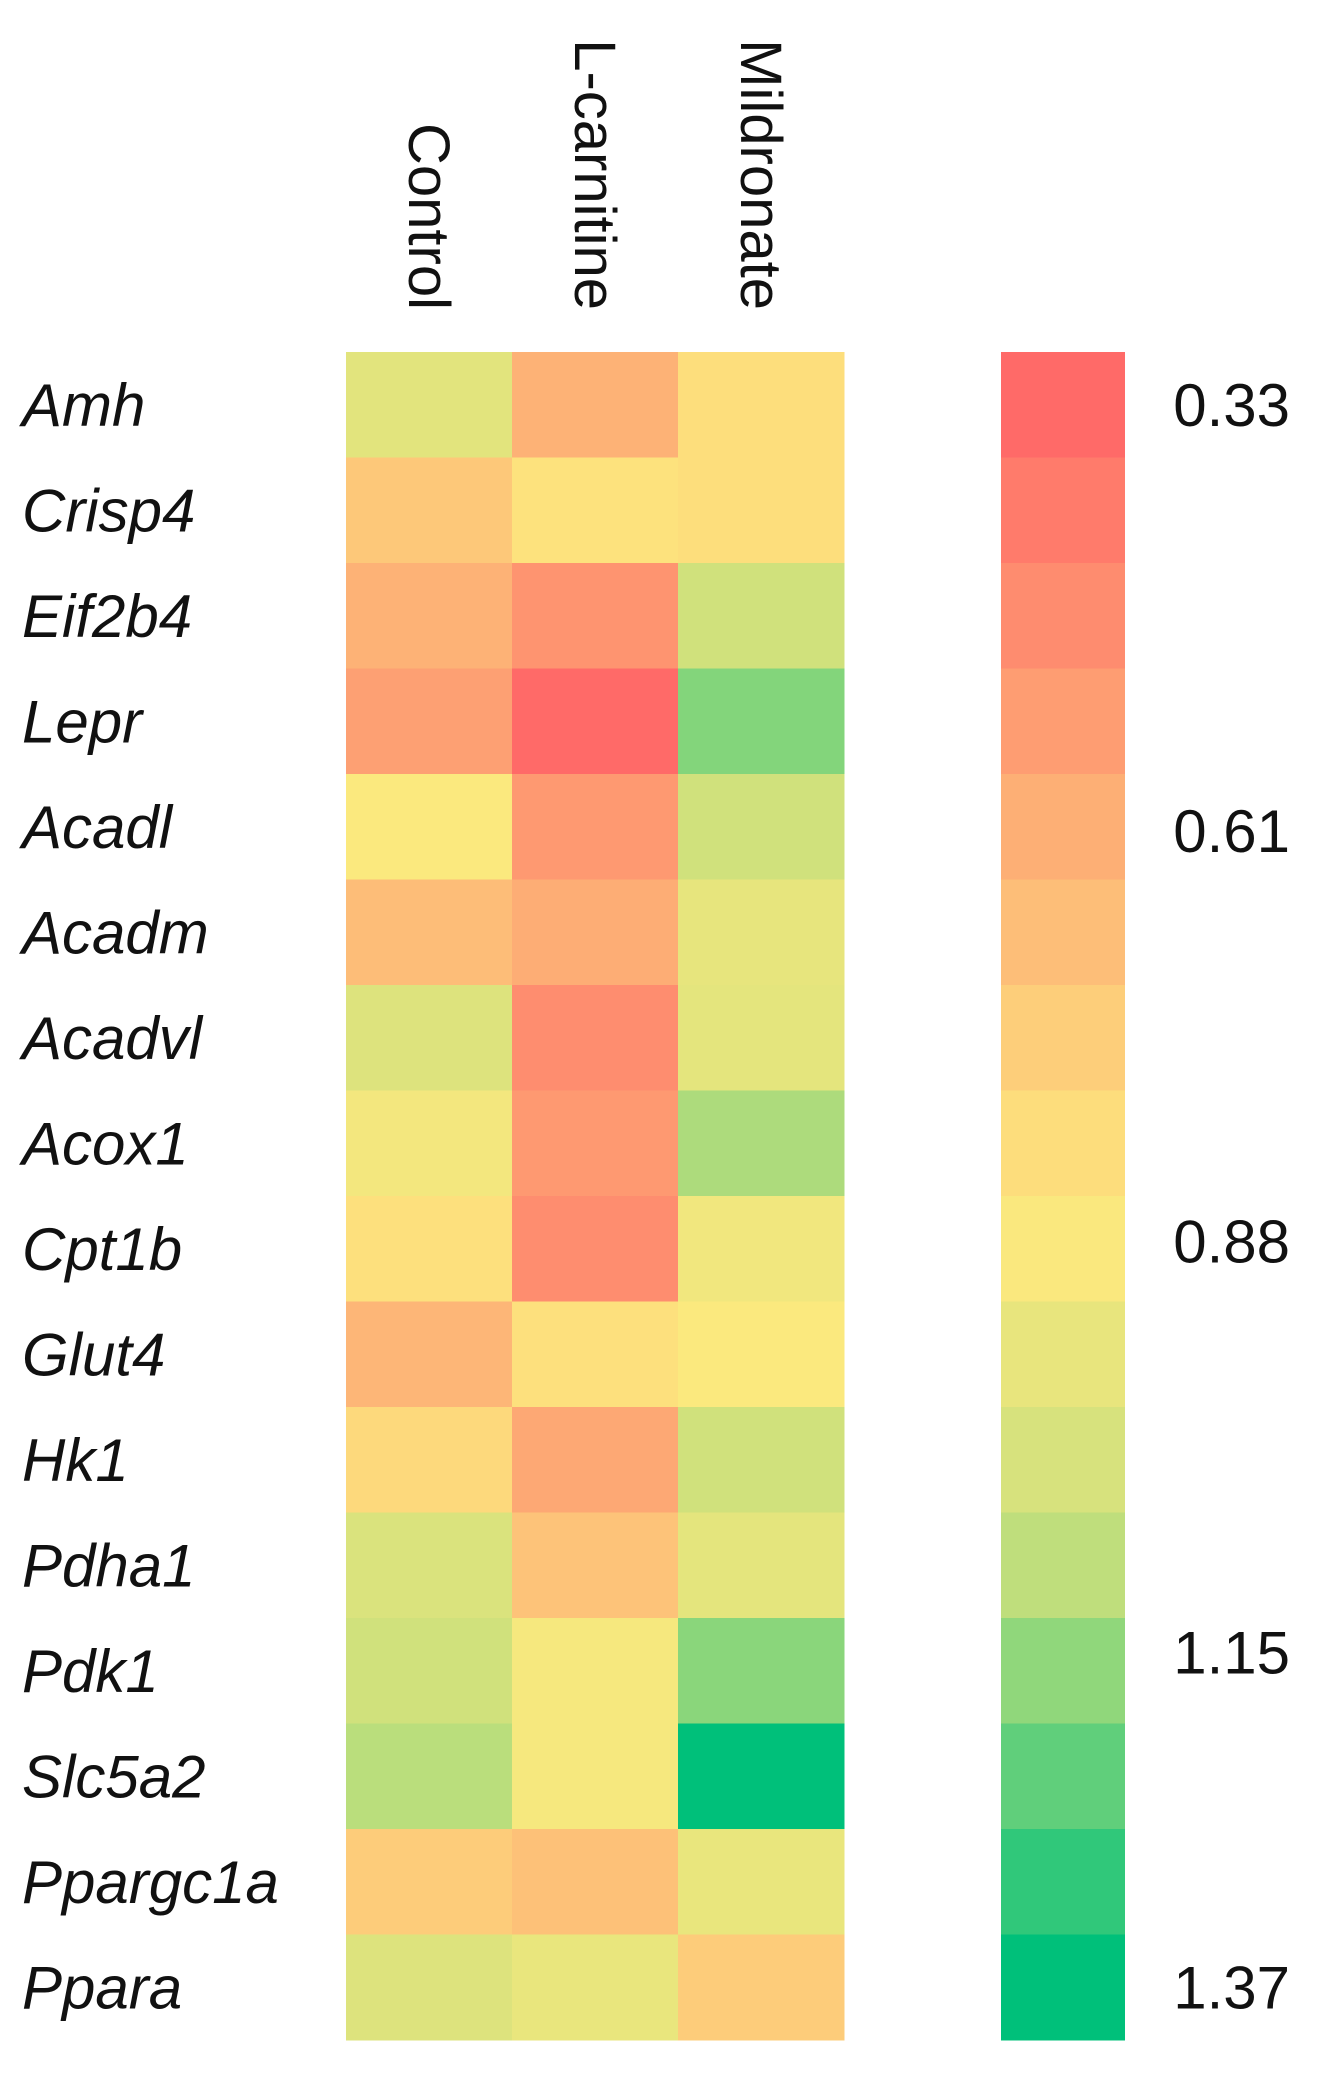 The image size is (1319, 2080). Describe the element at coordinates (1231, 405) in the screenshot. I see `colorbar-tick-label: 0.33` at that location.